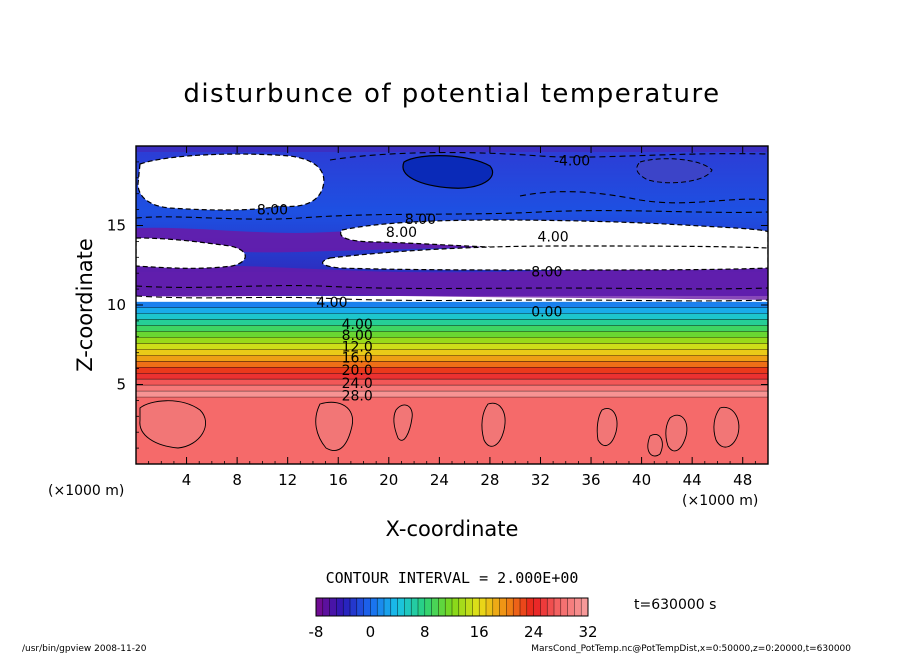  I want to click on x-tick-label: 16, so click(338, 480).